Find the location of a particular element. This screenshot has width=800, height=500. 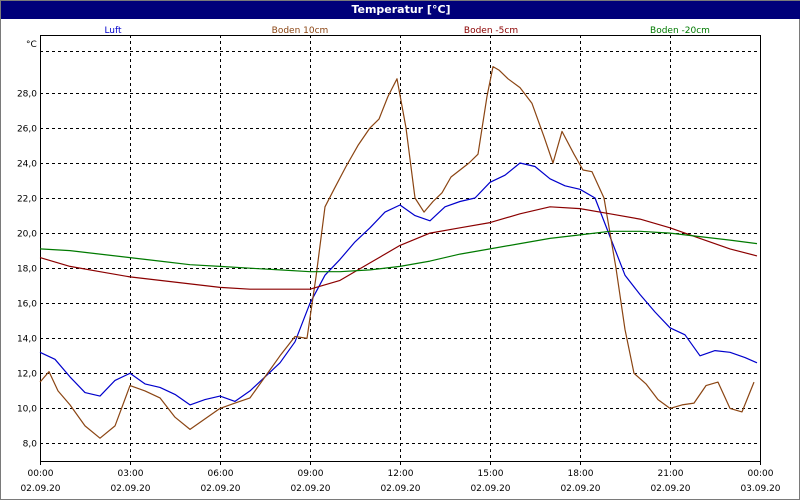

x-tick-time: 21:00 is located at coordinates (671, 474).